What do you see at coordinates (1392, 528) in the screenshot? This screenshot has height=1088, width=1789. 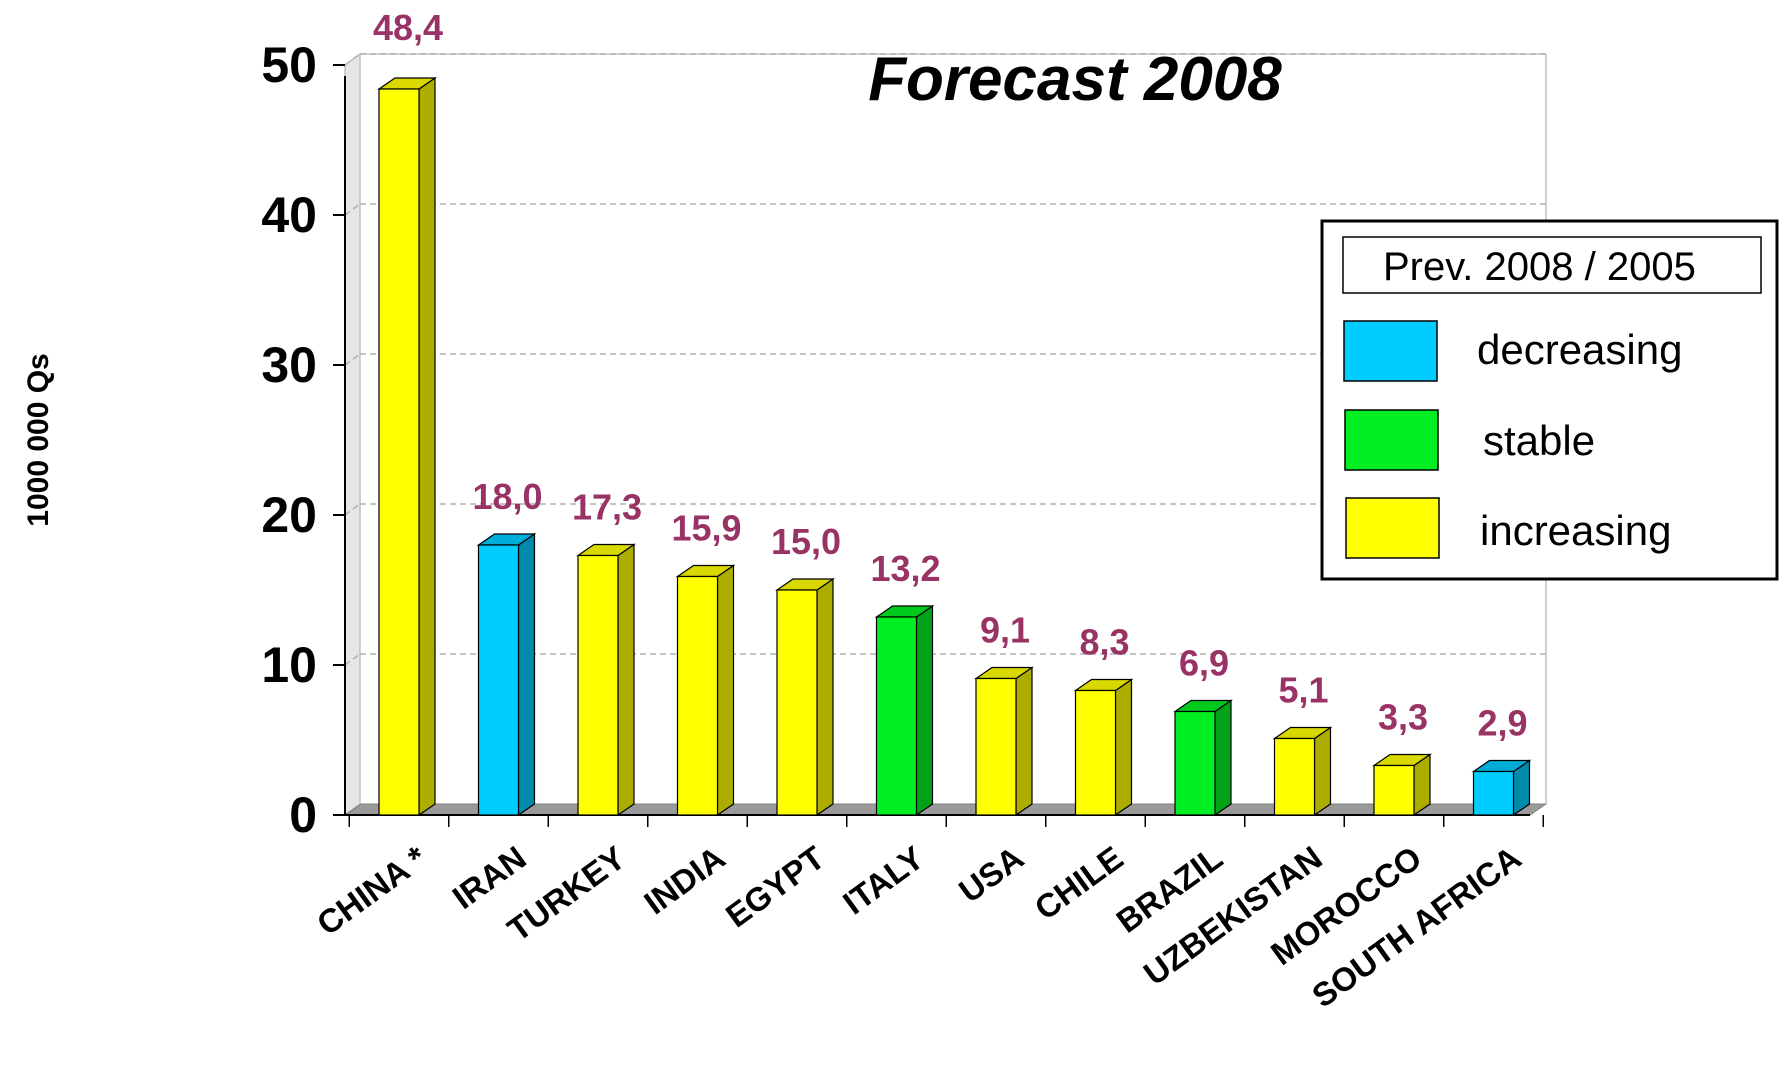 I see `legend-swatch-increasing` at bounding box center [1392, 528].